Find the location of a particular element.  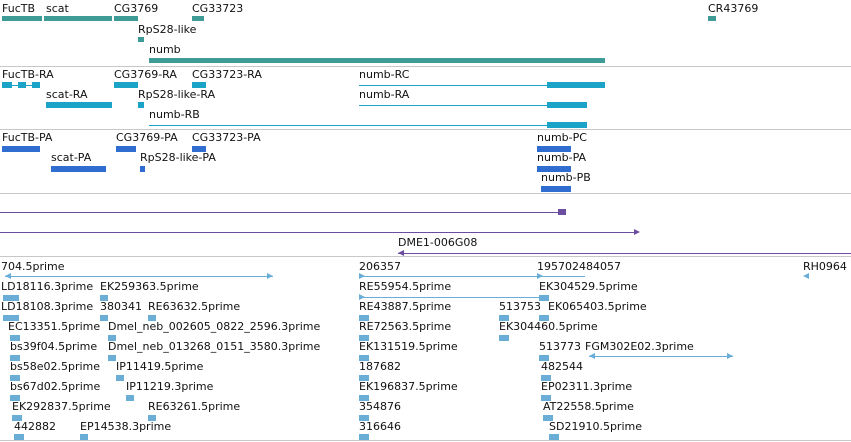

transcript-feature-rps28-like-ra is located at coordinates (141, 105).